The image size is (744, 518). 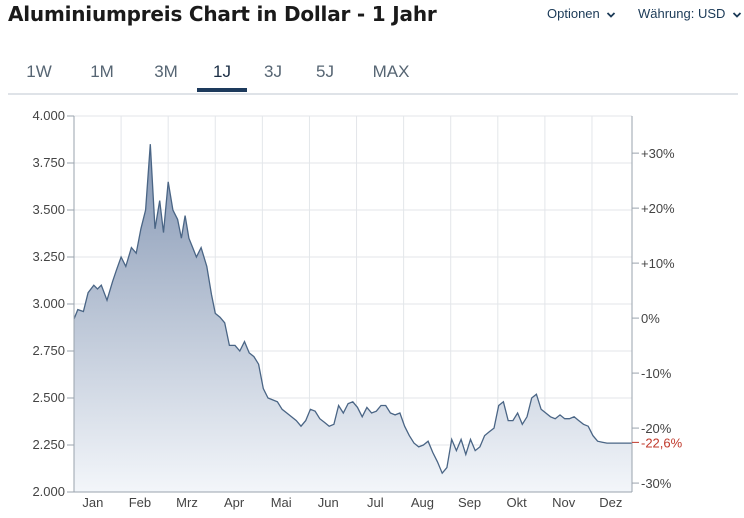 What do you see at coordinates (48, 444) in the screenshot?
I see `y-tick-label: 2.250` at bounding box center [48, 444].